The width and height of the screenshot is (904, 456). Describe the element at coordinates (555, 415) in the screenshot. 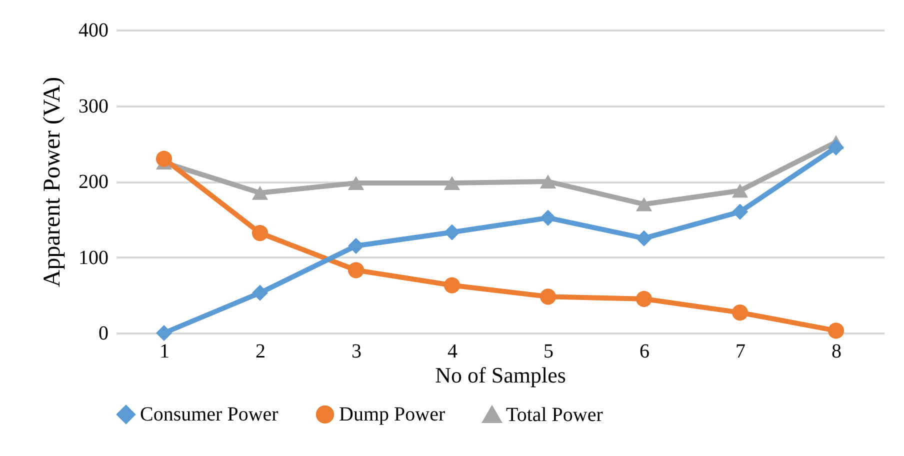

I see `legend-label: Total Power` at that location.